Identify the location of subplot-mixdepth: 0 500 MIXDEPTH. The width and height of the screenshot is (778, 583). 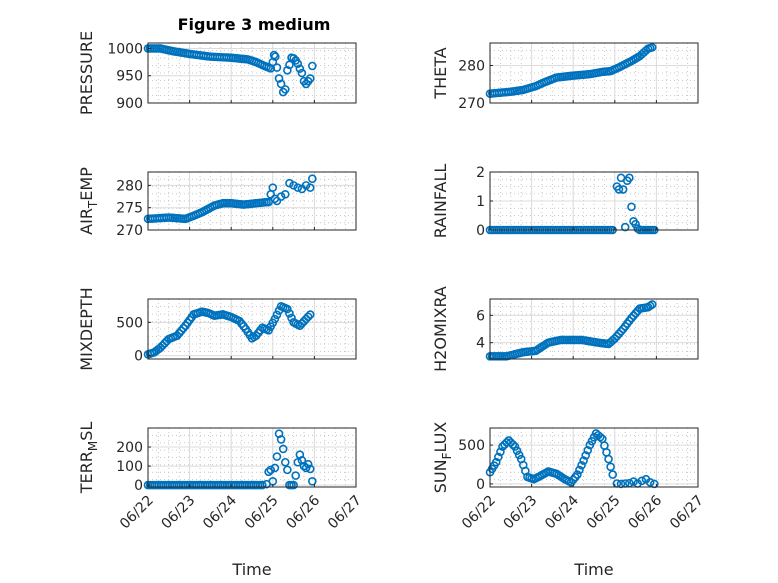
(217, 329).